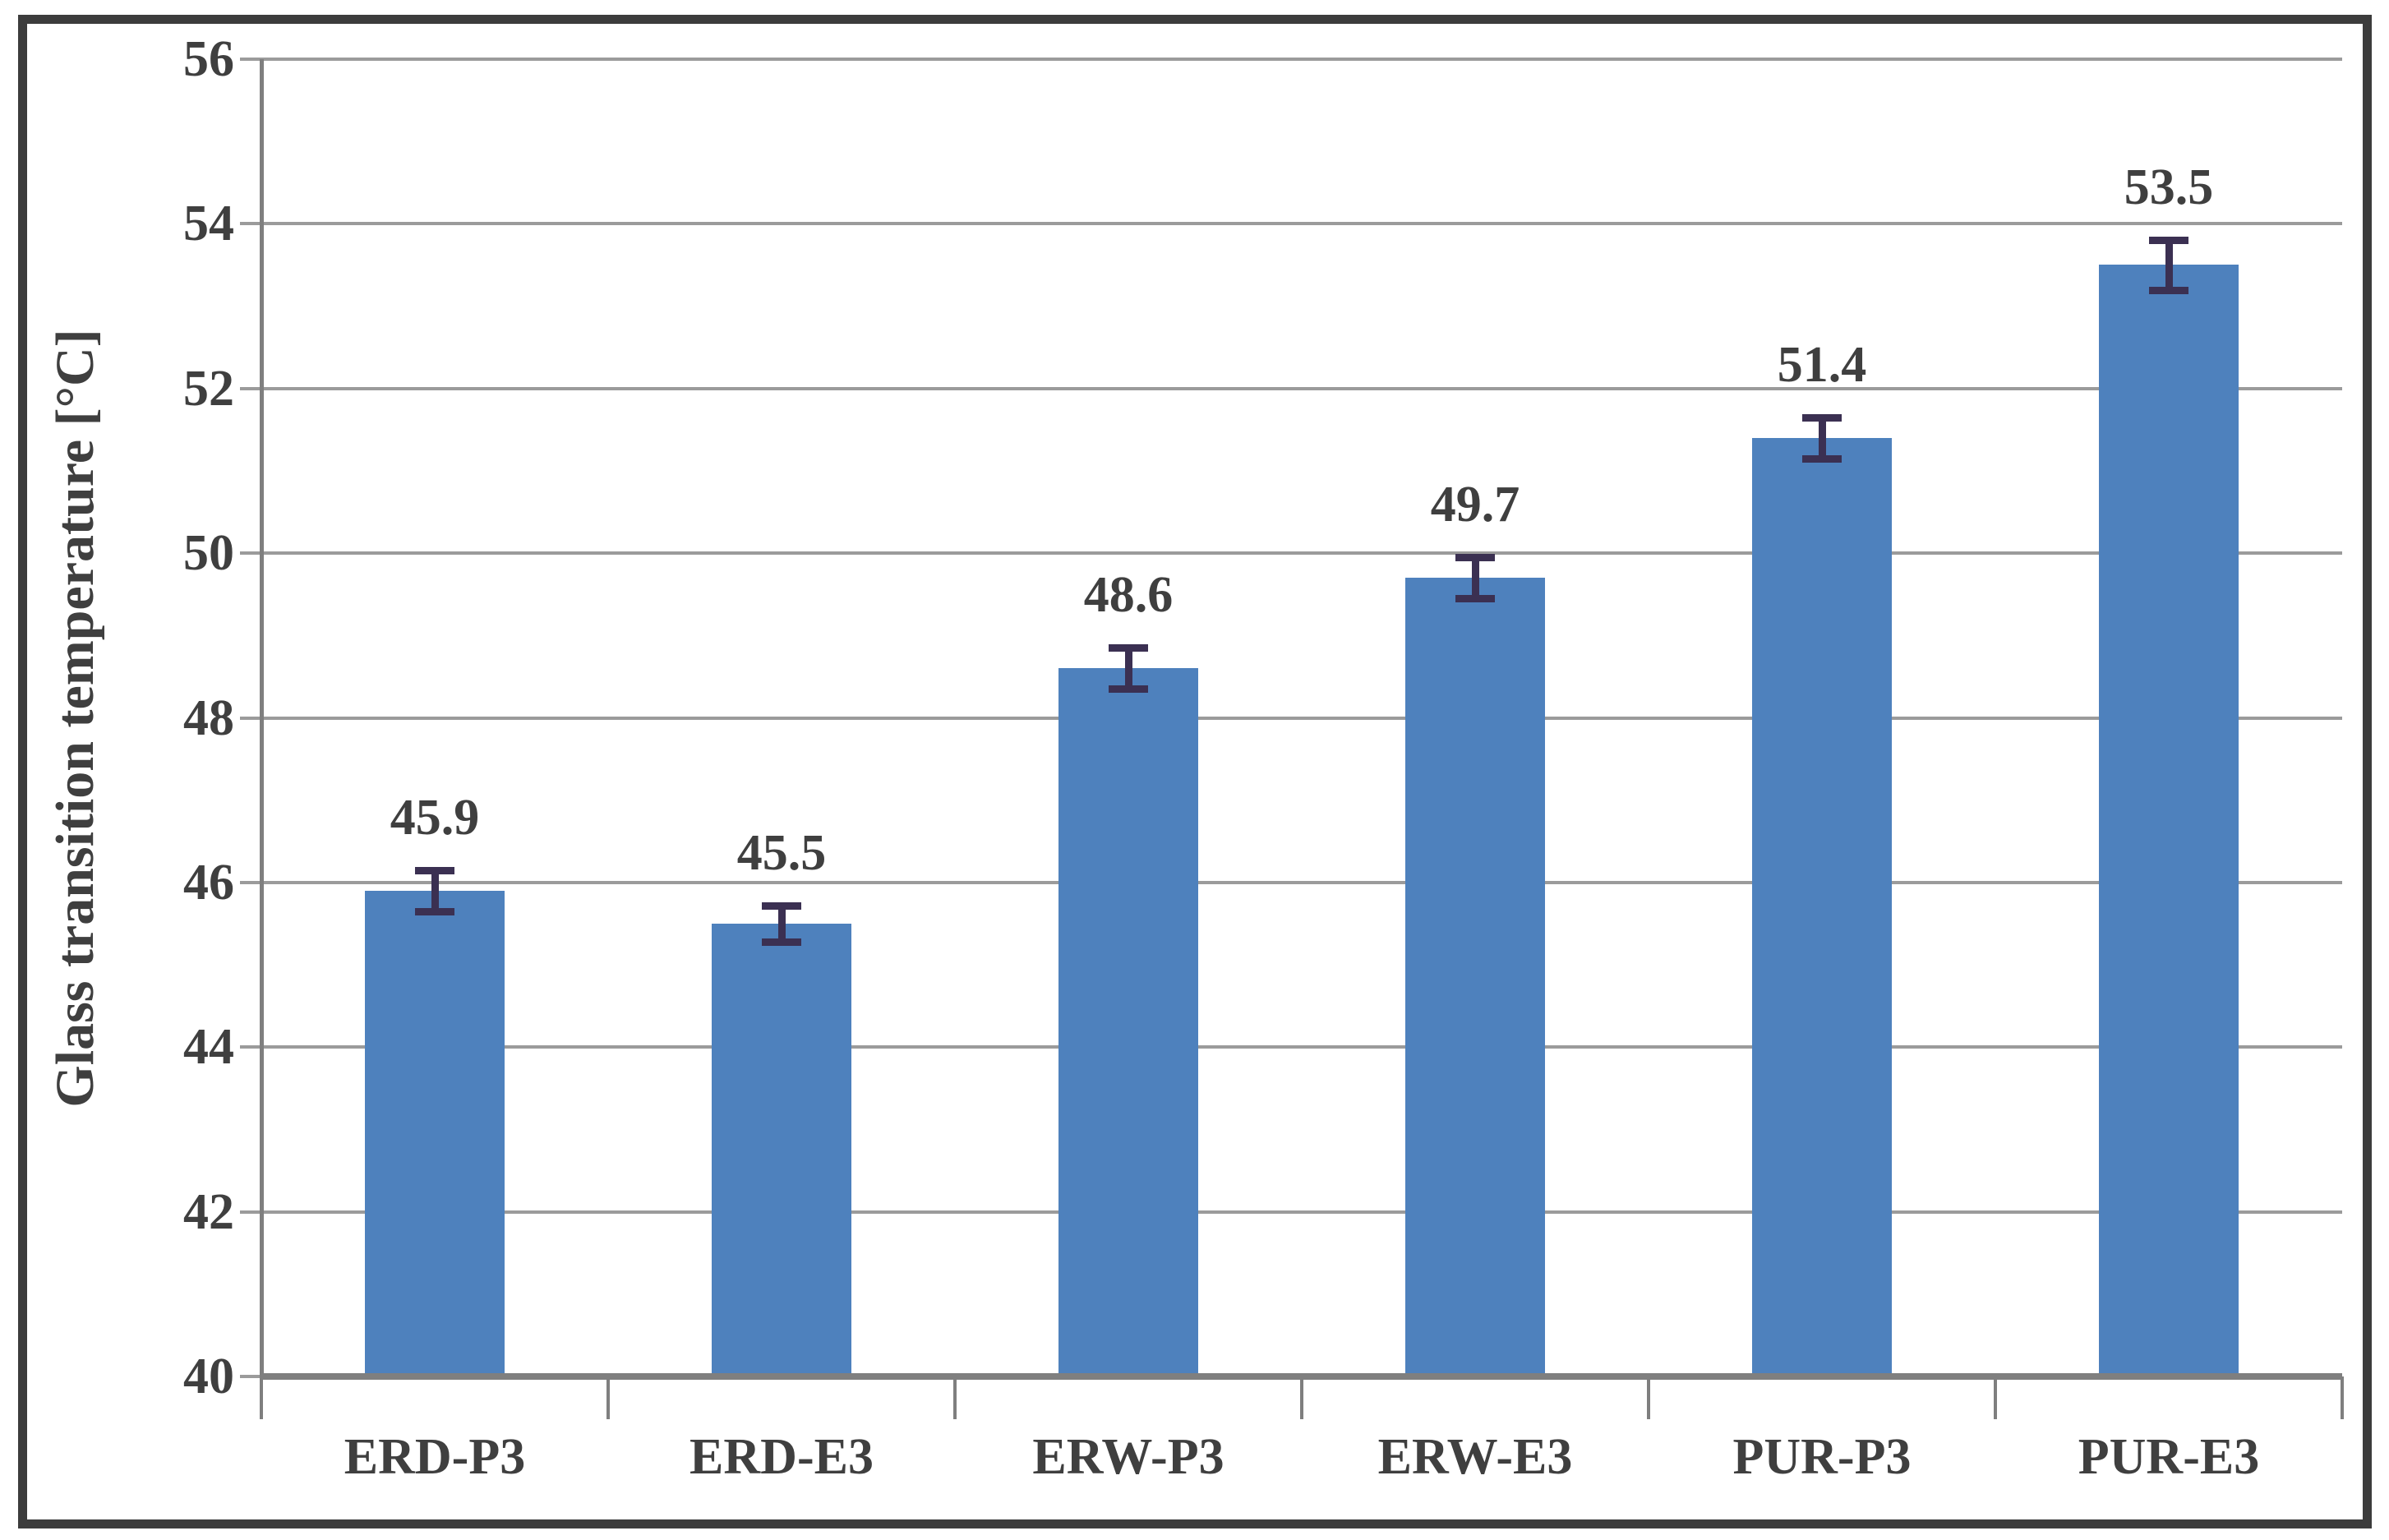 This screenshot has width=2389, height=1540. I want to click on y-tick-label-48: 48, so click(208, 718).